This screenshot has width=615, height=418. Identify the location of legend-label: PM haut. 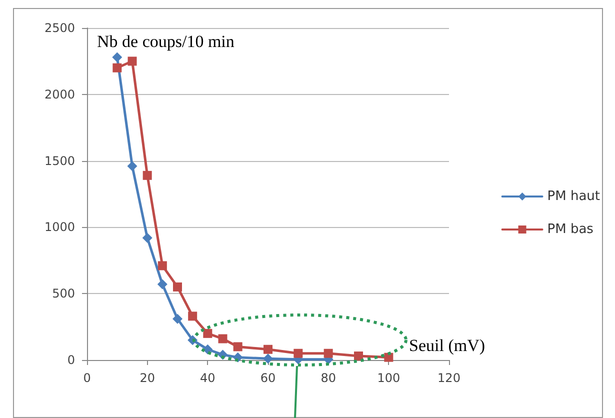
(573, 196).